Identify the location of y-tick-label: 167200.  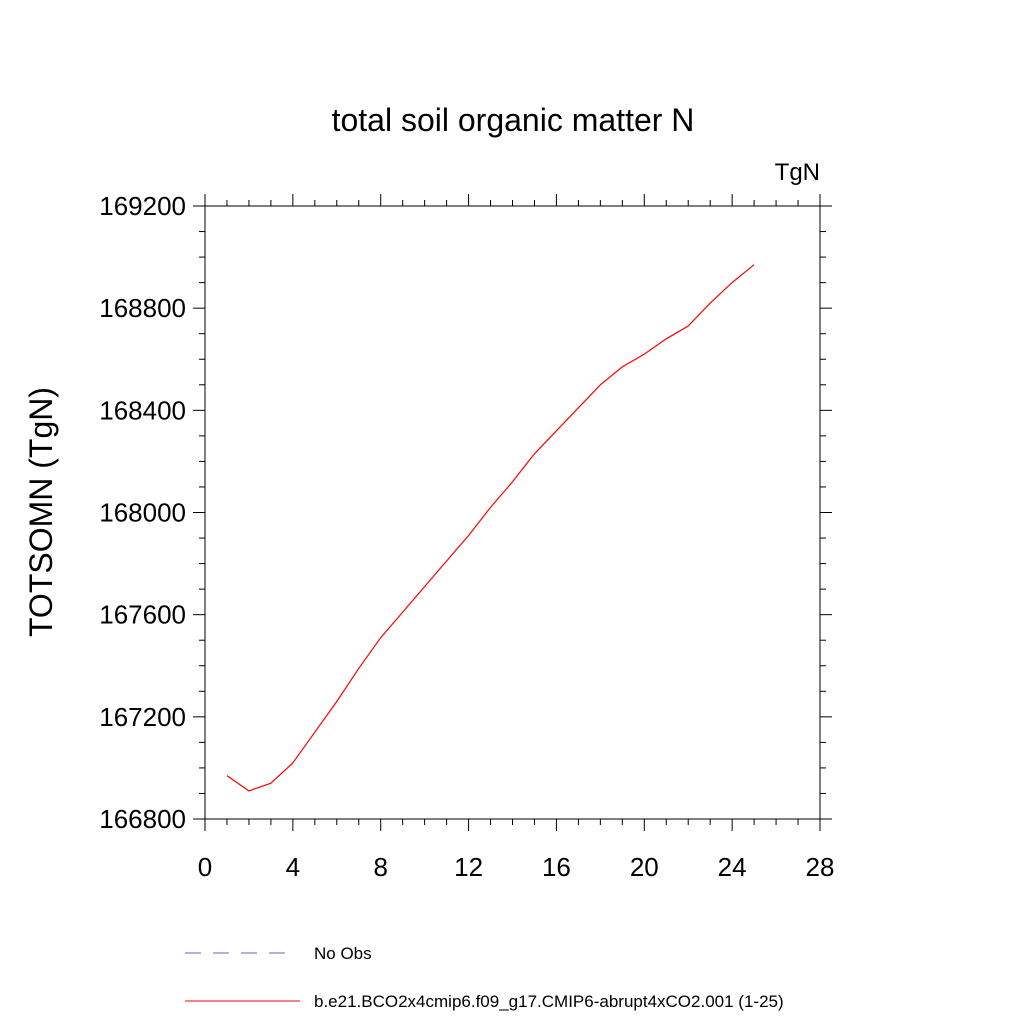
(142, 717).